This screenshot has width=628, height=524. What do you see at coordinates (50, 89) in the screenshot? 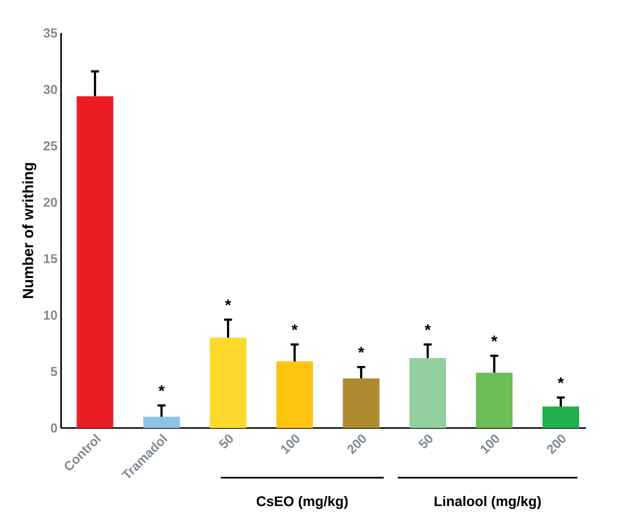
I see `y-tick-label: 30` at bounding box center [50, 89].